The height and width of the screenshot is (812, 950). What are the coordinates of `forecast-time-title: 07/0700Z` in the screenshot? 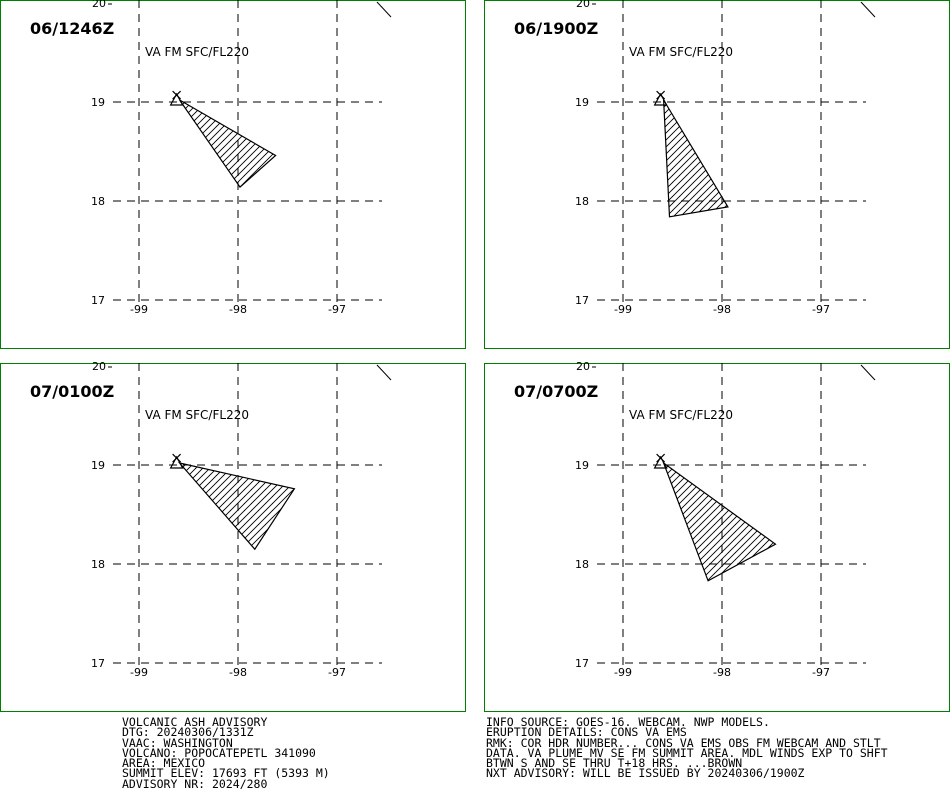 It's located at (556, 391).